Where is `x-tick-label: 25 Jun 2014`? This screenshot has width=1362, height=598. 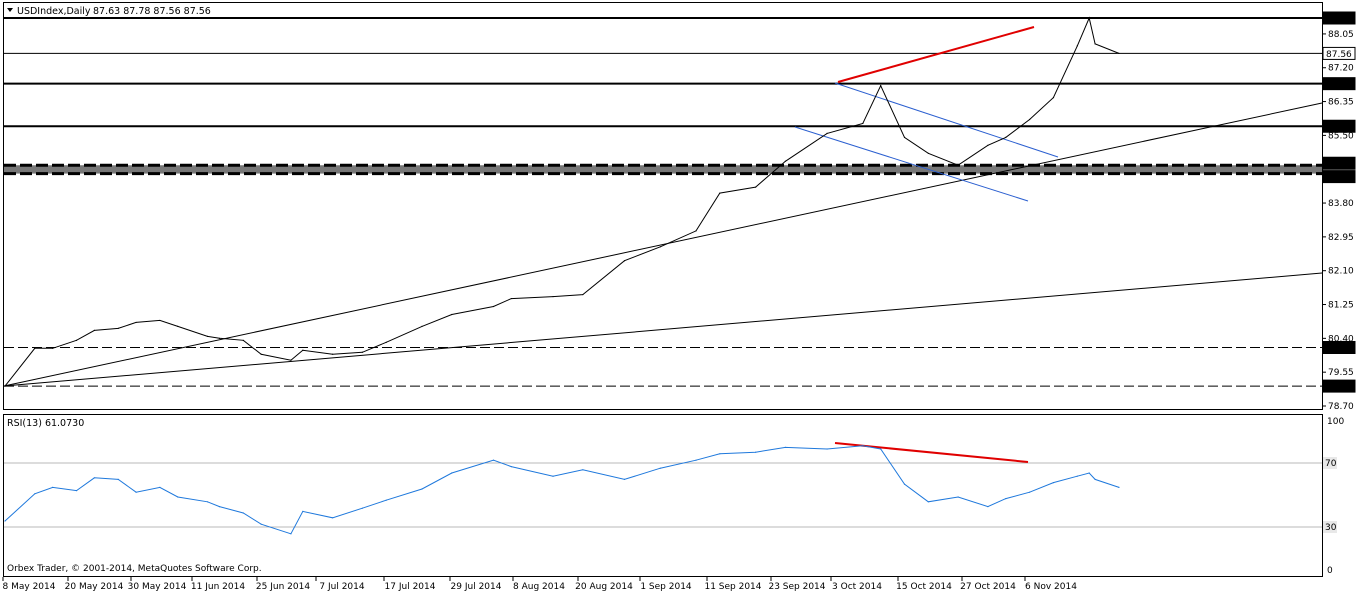 x-tick-label: 25 Jun 2014 is located at coordinates (283, 587).